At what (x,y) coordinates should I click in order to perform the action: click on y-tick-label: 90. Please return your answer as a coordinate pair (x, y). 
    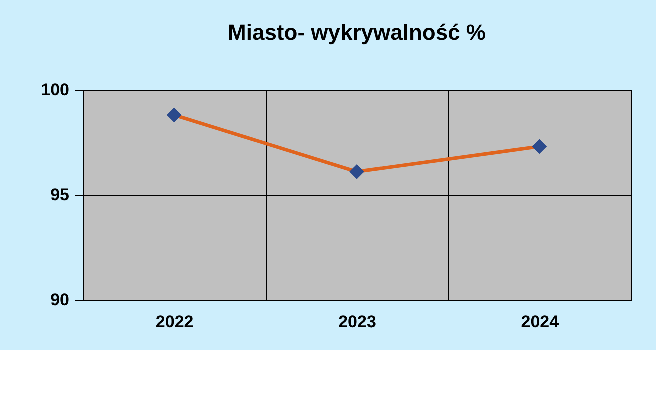
    Looking at the image, I should click on (60, 300).